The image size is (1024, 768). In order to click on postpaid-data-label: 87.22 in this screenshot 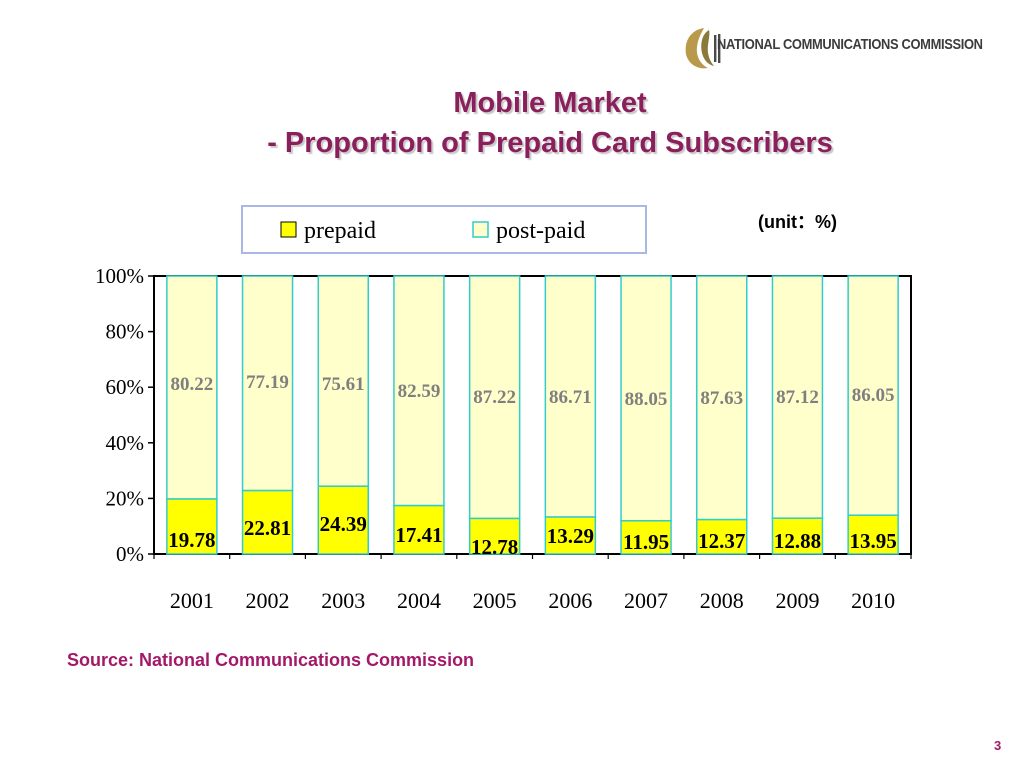, I will do `click(494, 397)`.